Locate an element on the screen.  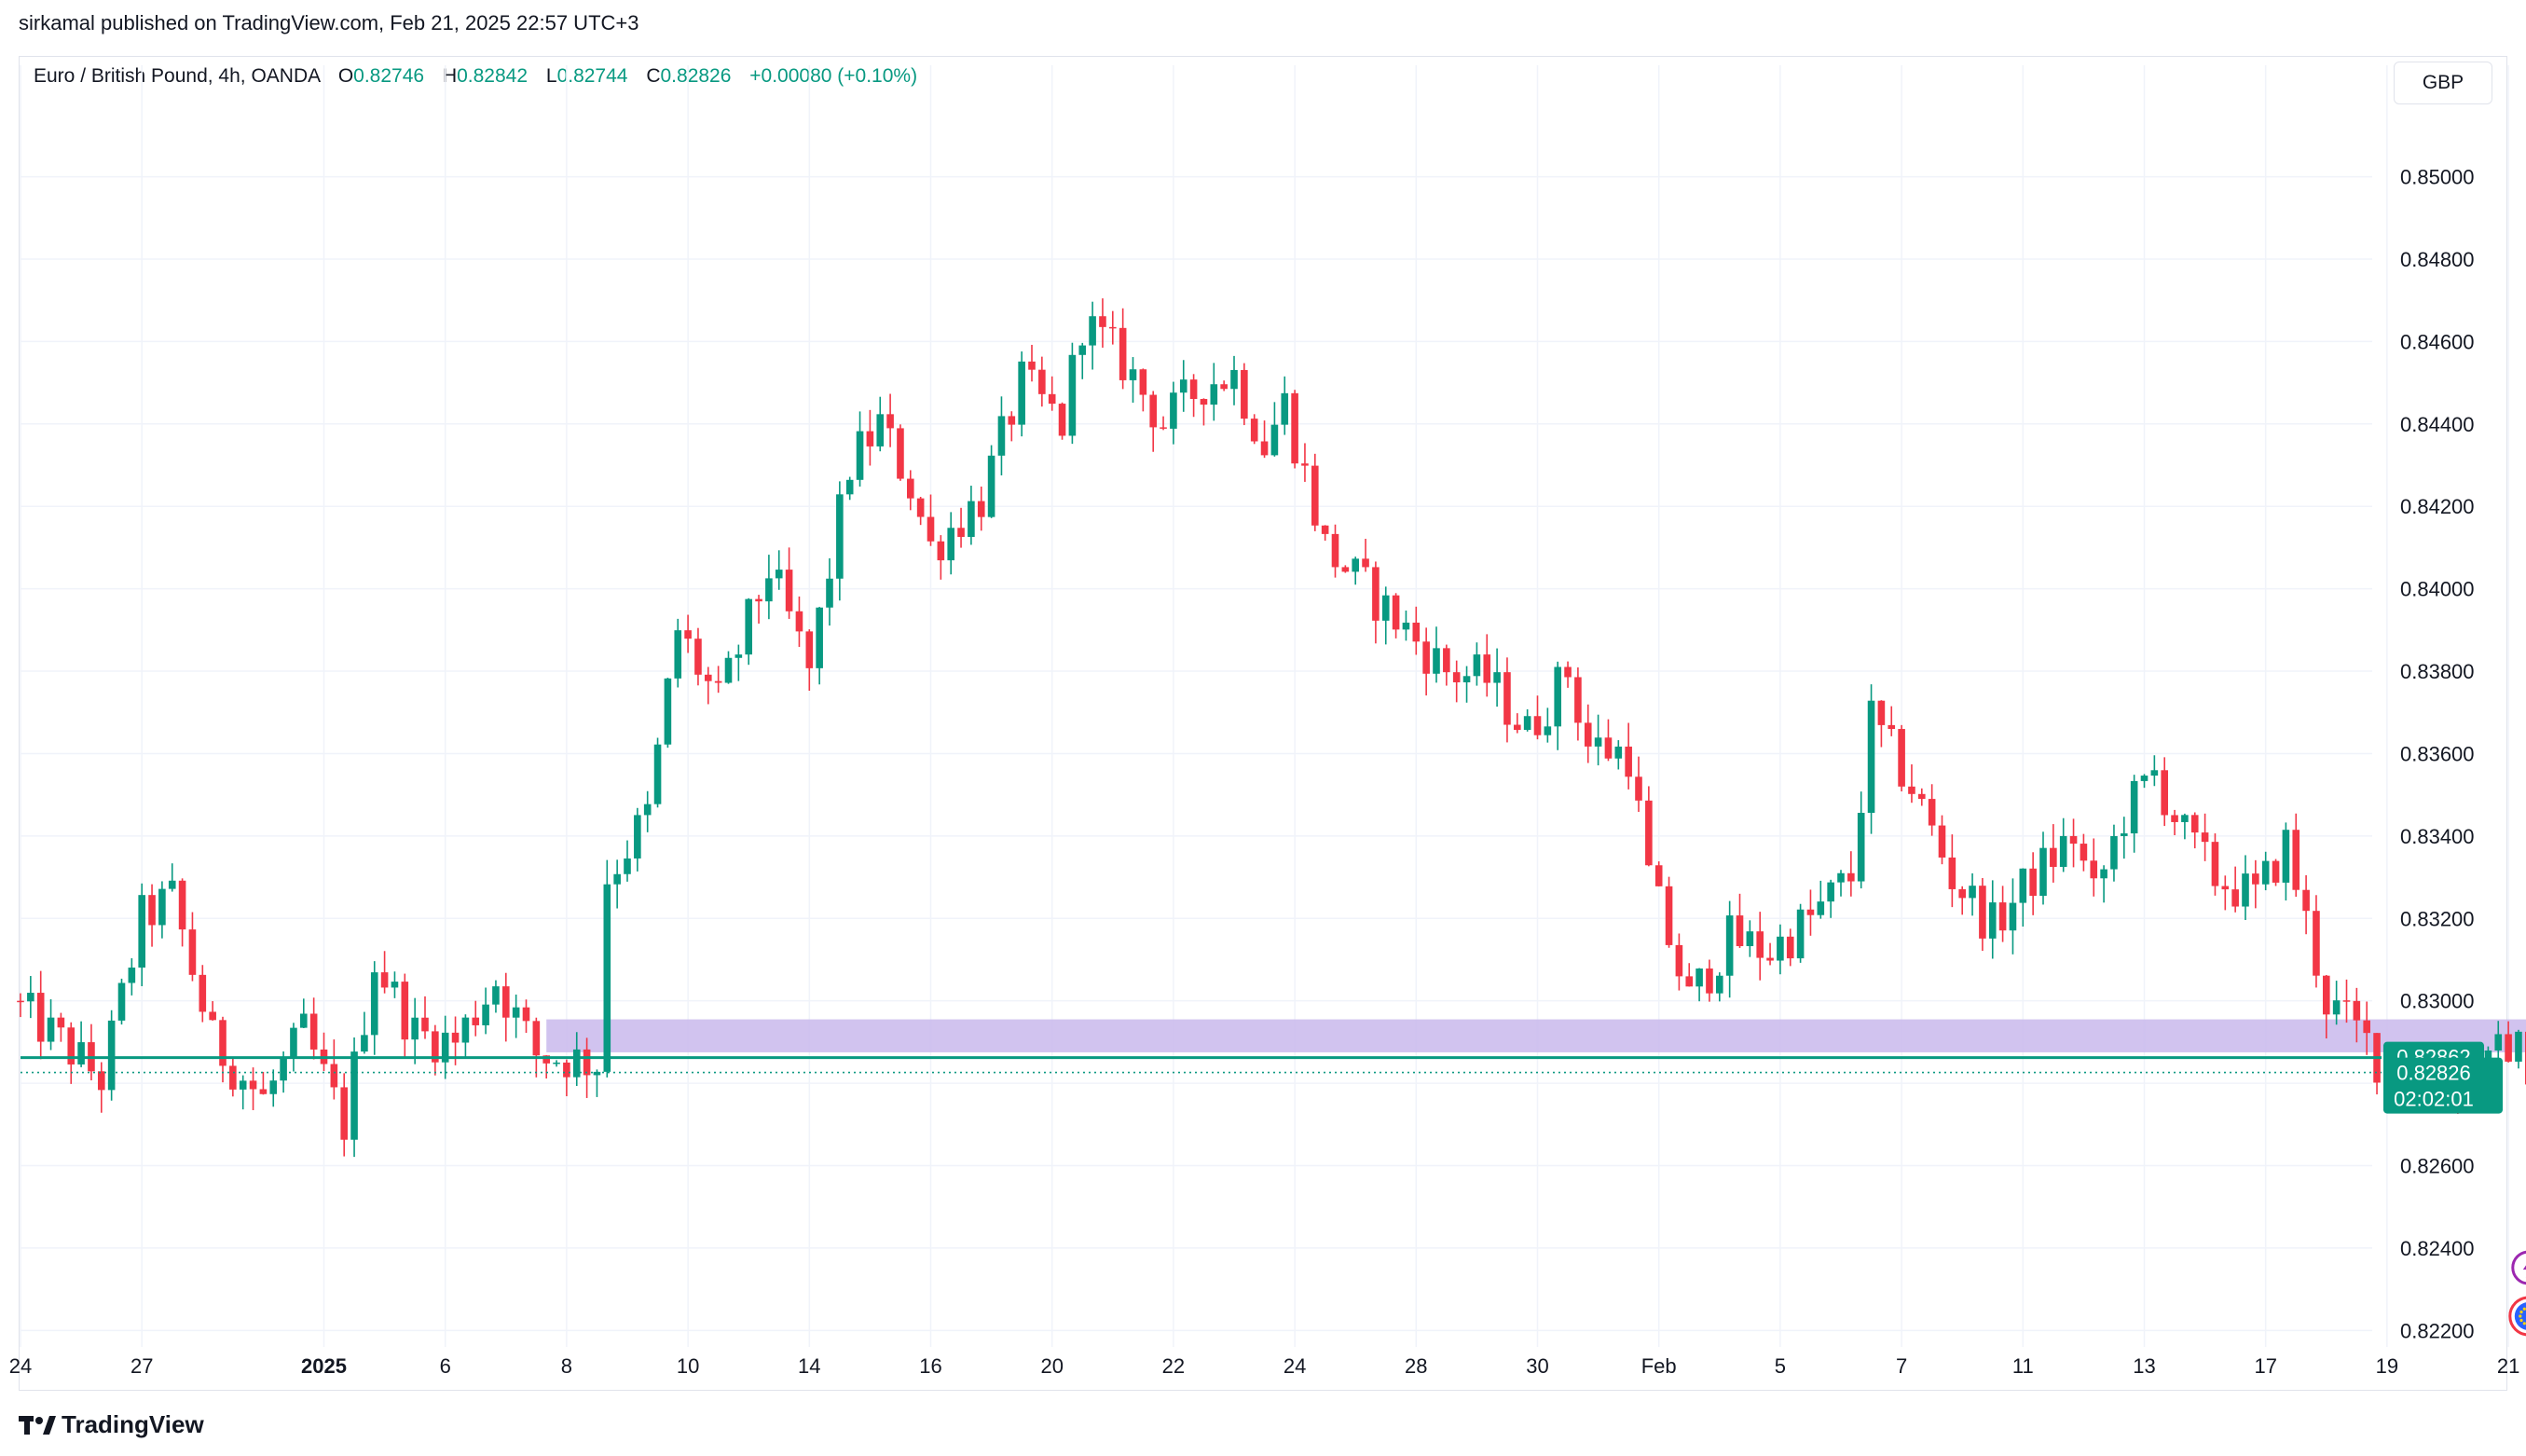
currency-selector: GBP is located at coordinates (2443, 83).